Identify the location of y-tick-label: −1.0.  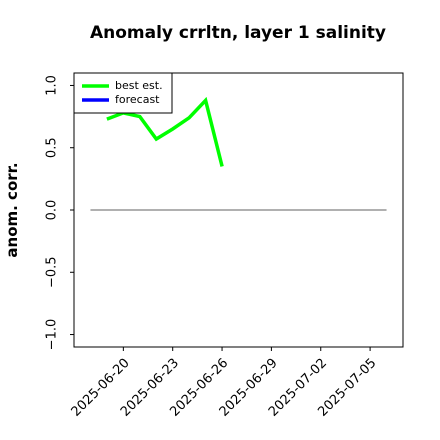
(52, 335).